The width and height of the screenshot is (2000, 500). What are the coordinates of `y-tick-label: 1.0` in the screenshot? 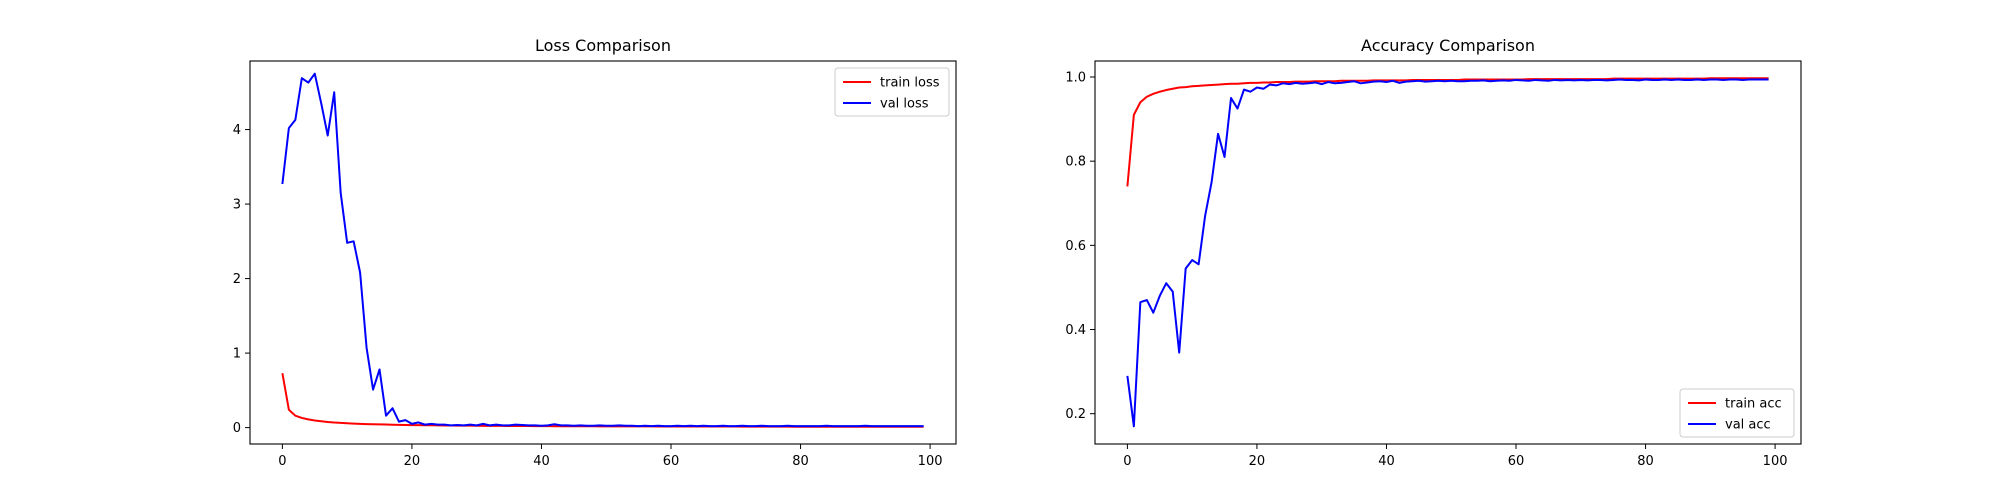 It's located at (1075, 77).